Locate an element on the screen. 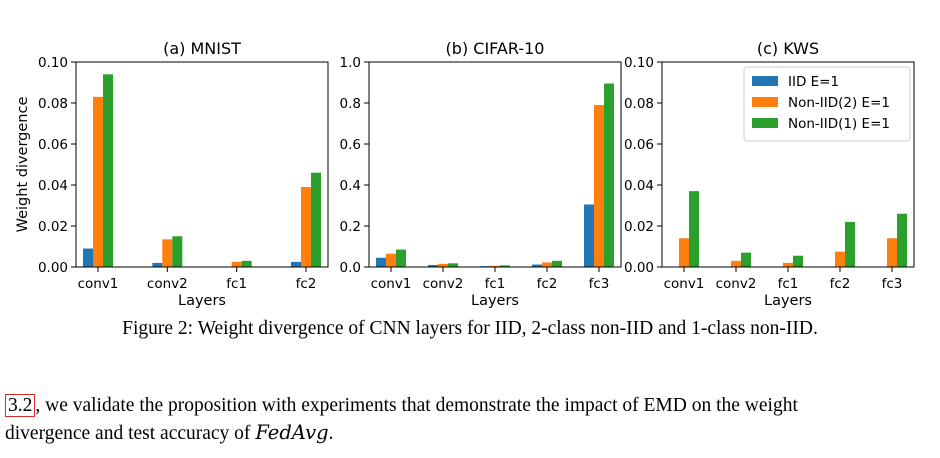 The image size is (940, 458). body-line-2-text: divergence and test accuracy of is located at coordinates (130, 433).